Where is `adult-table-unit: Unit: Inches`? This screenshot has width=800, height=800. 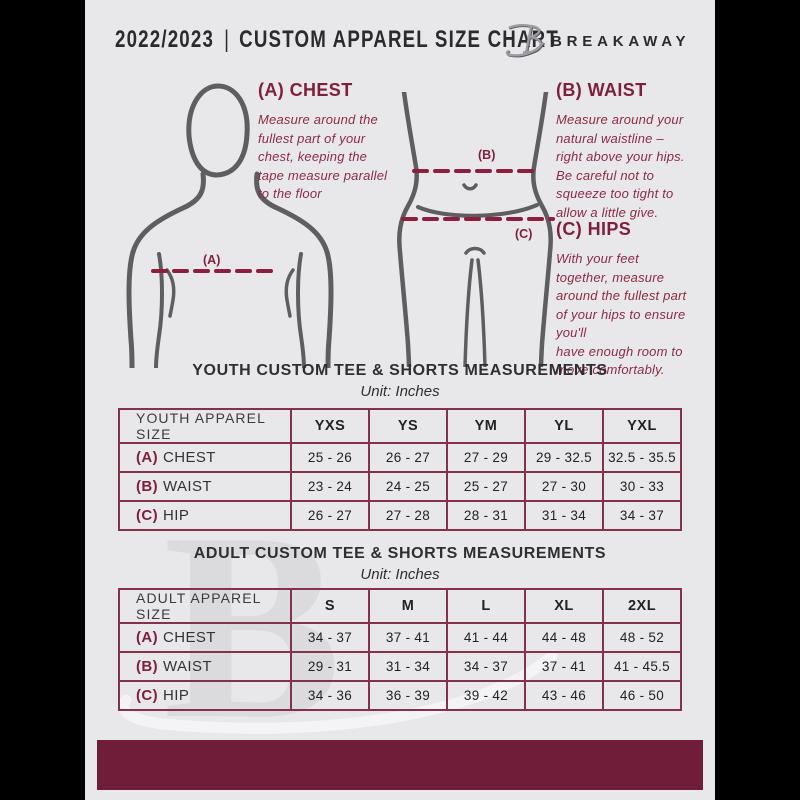 adult-table-unit: Unit: Inches is located at coordinates (400, 574).